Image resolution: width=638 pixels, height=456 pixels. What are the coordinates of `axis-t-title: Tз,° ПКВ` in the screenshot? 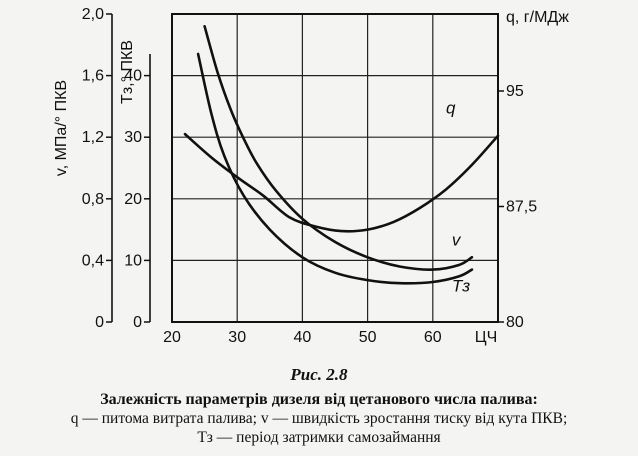 It's located at (127, 72).